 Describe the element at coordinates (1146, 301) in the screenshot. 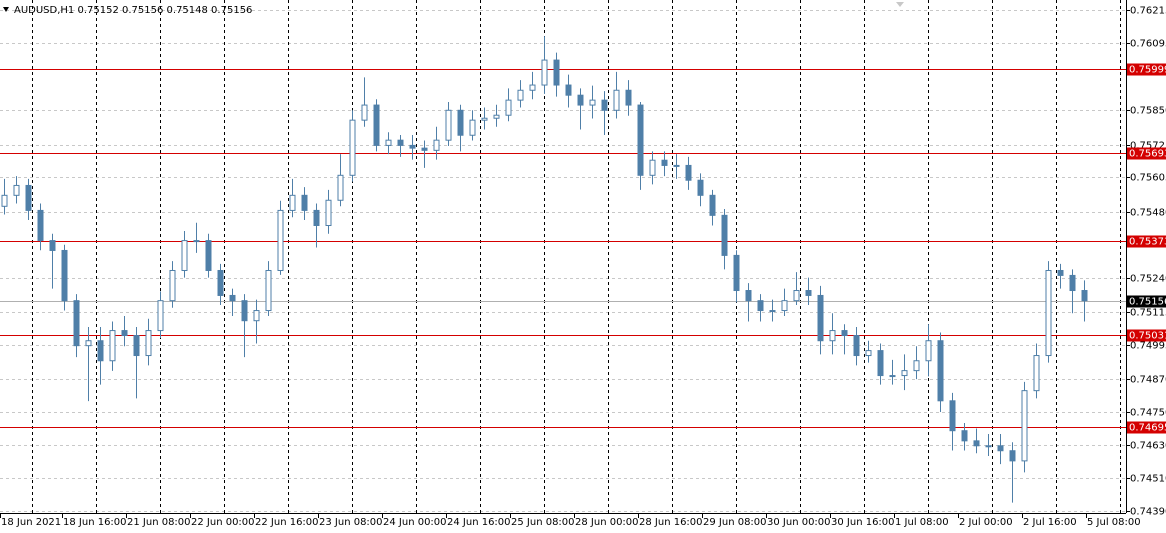

I see `price-label-bg` at that location.